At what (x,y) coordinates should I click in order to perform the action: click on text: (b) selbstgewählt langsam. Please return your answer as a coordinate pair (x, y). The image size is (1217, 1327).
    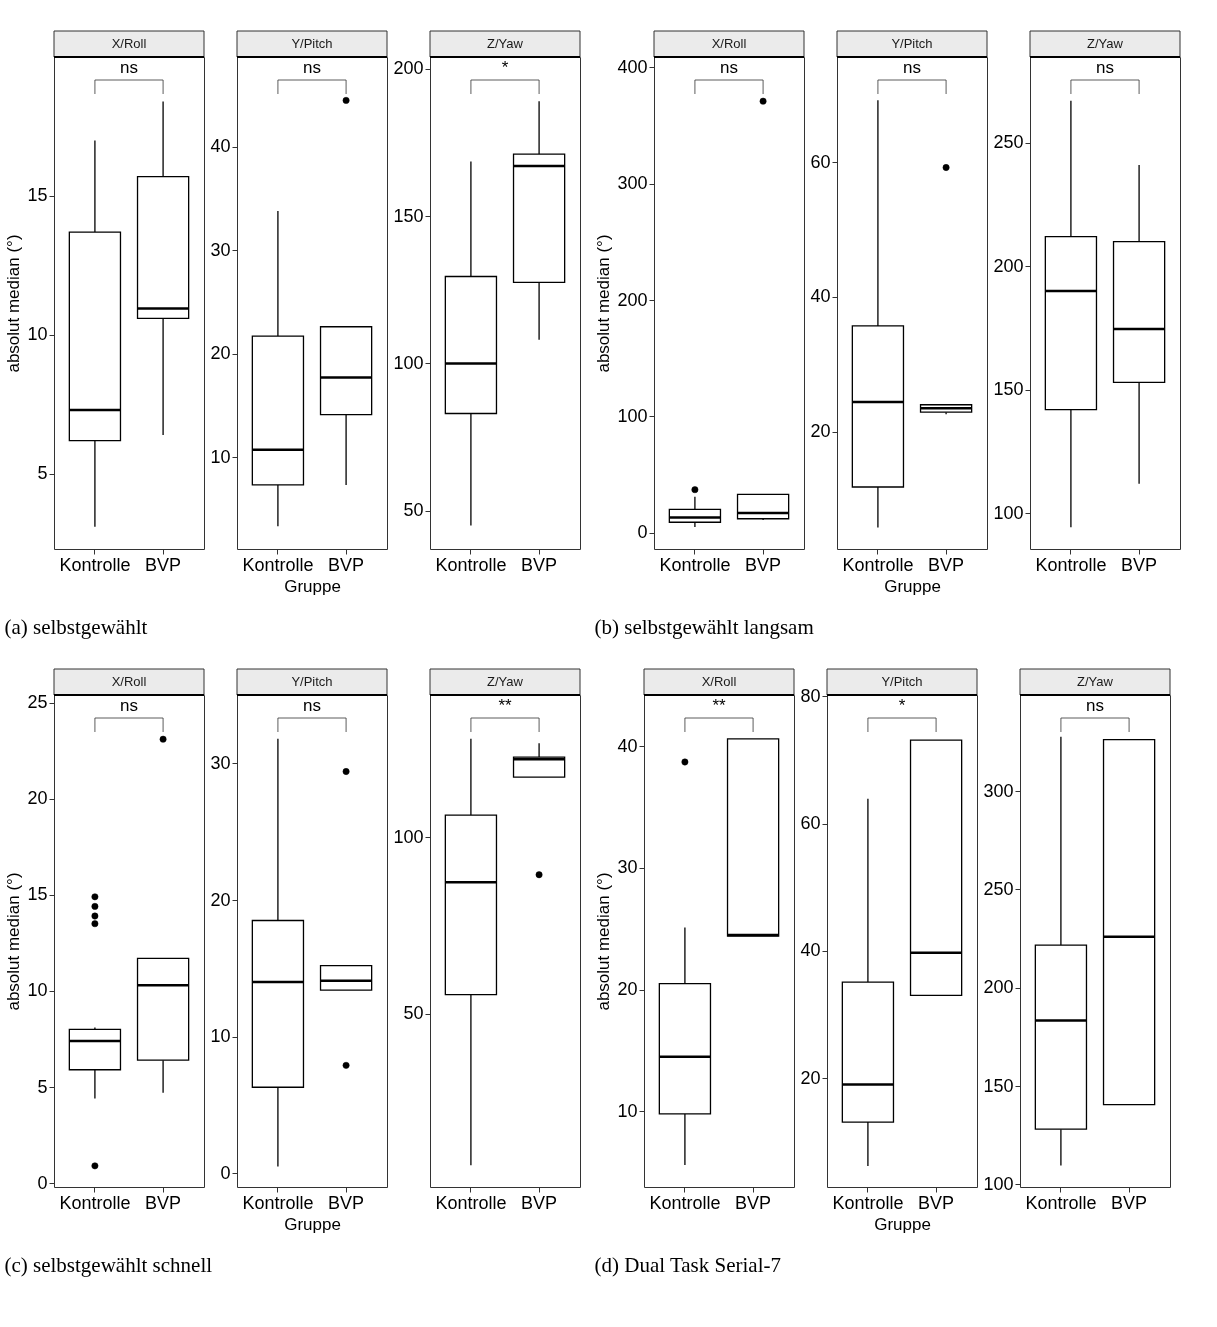
    Looking at the image, I should click on (704, 626).